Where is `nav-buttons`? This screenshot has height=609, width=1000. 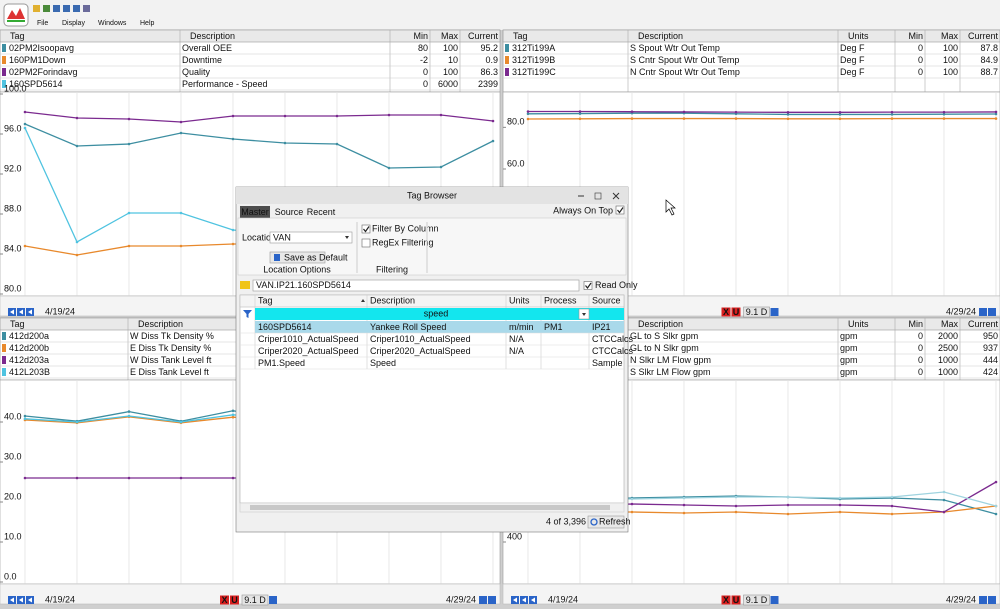
nav-buttons is located at coordinates (21, 312).